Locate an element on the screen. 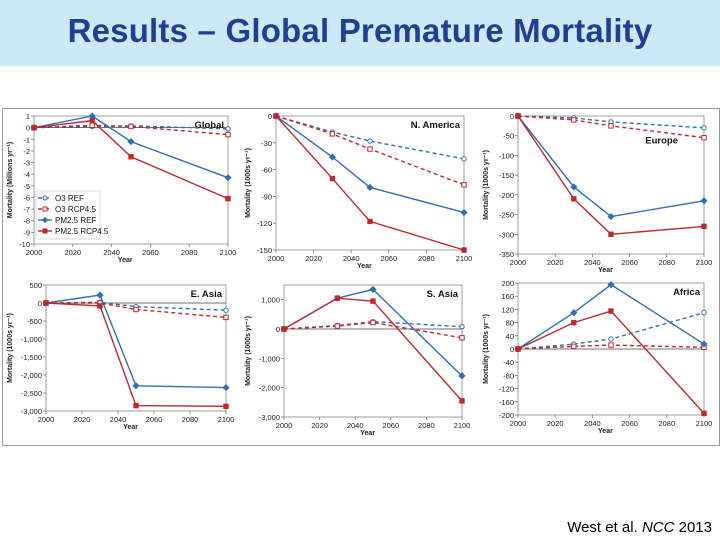  n-america-xaxis-label: Year is located at coordinates (364, 266).